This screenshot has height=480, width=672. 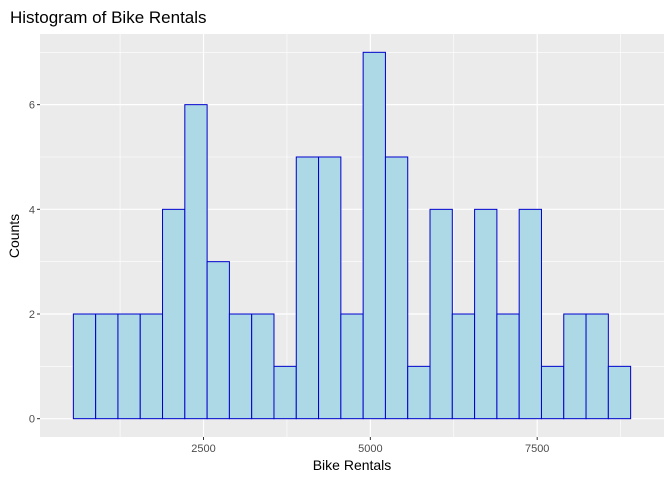 What do you see at coordinates (352, 465) in the screenshot?
I see `x-axis-label: Bike Rentals` at bounding box center [352, 465].